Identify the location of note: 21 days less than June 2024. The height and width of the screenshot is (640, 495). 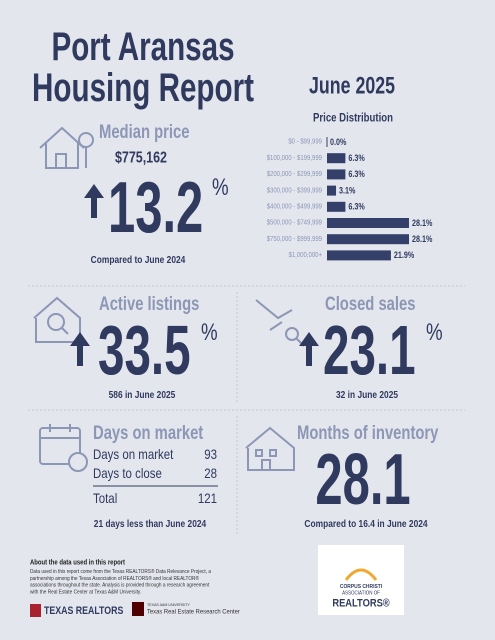
(150, 524).